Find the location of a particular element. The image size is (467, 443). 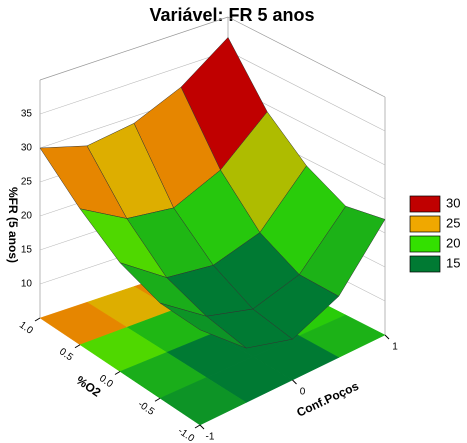

z-tick-label: 25 is located at coordinates (27, 182).